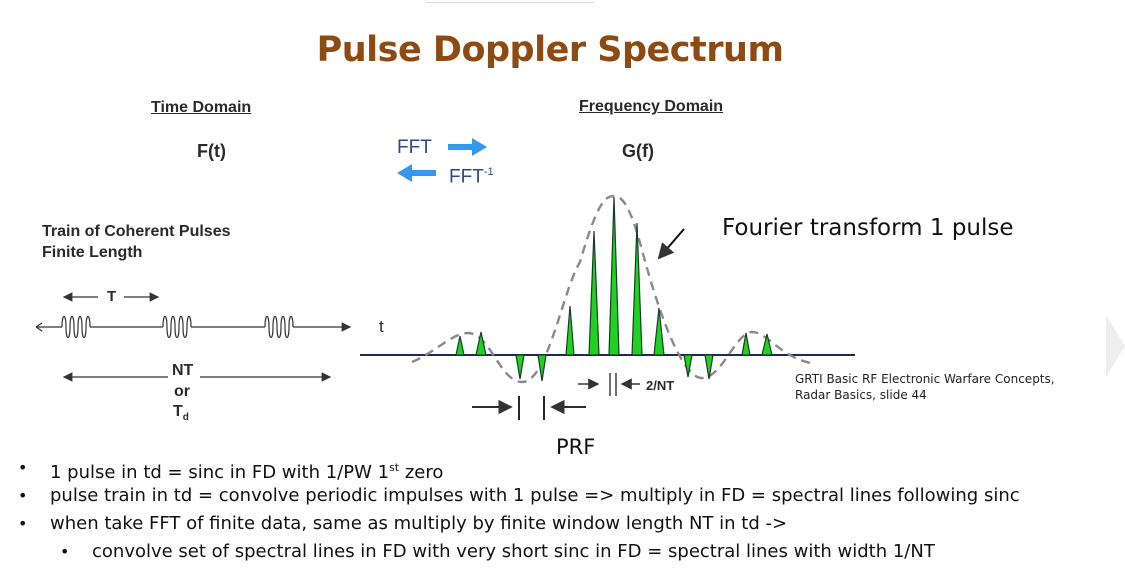  Describe the element at coordinates (183, 370) in the screenshot. I see `window-length-label: NT` at that location.